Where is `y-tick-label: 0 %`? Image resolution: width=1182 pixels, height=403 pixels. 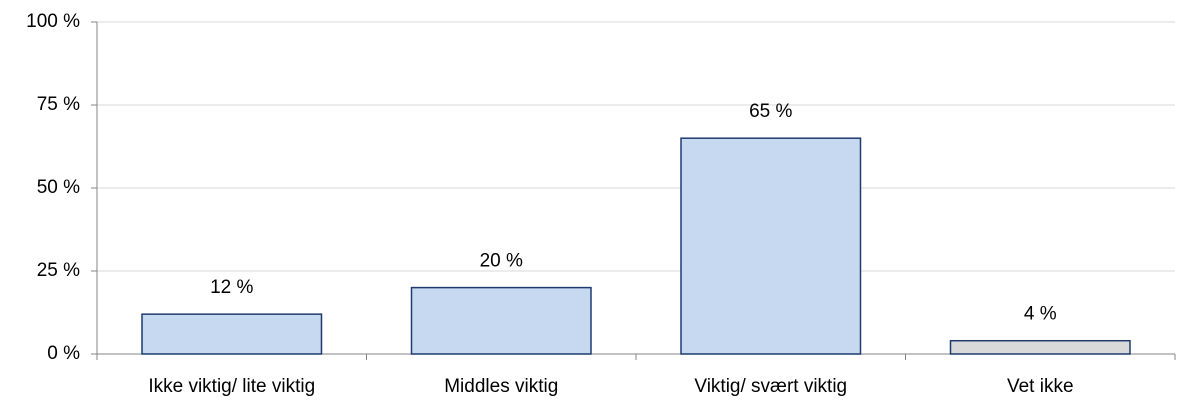 y-tick-label: 0 % is located at coordinates (63, 353).